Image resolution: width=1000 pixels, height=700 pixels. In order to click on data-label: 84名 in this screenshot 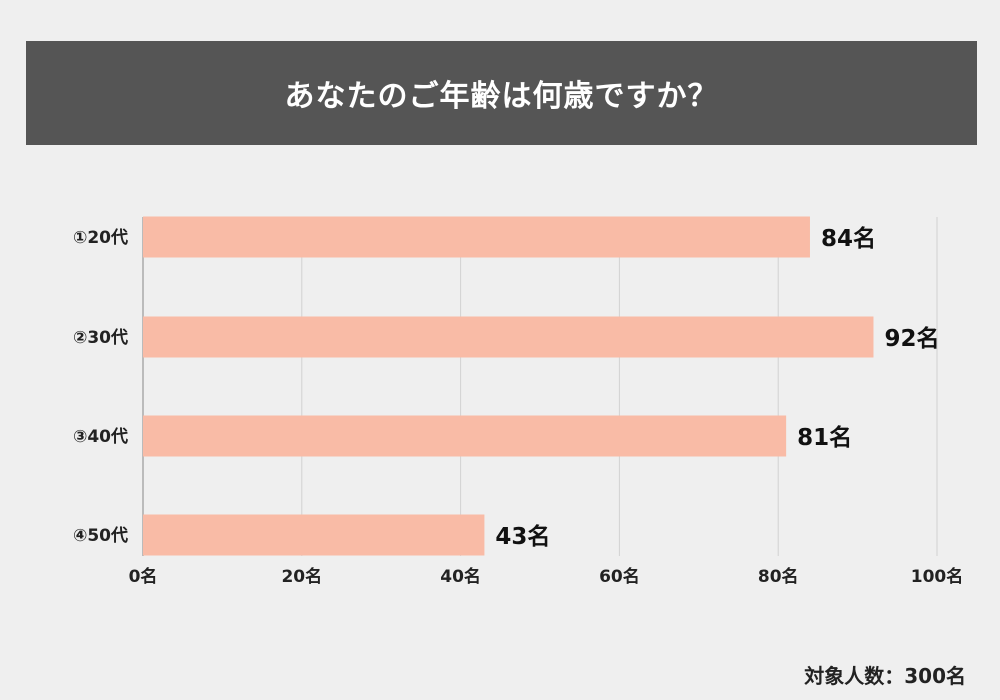, I will do `click(848, 238)`.